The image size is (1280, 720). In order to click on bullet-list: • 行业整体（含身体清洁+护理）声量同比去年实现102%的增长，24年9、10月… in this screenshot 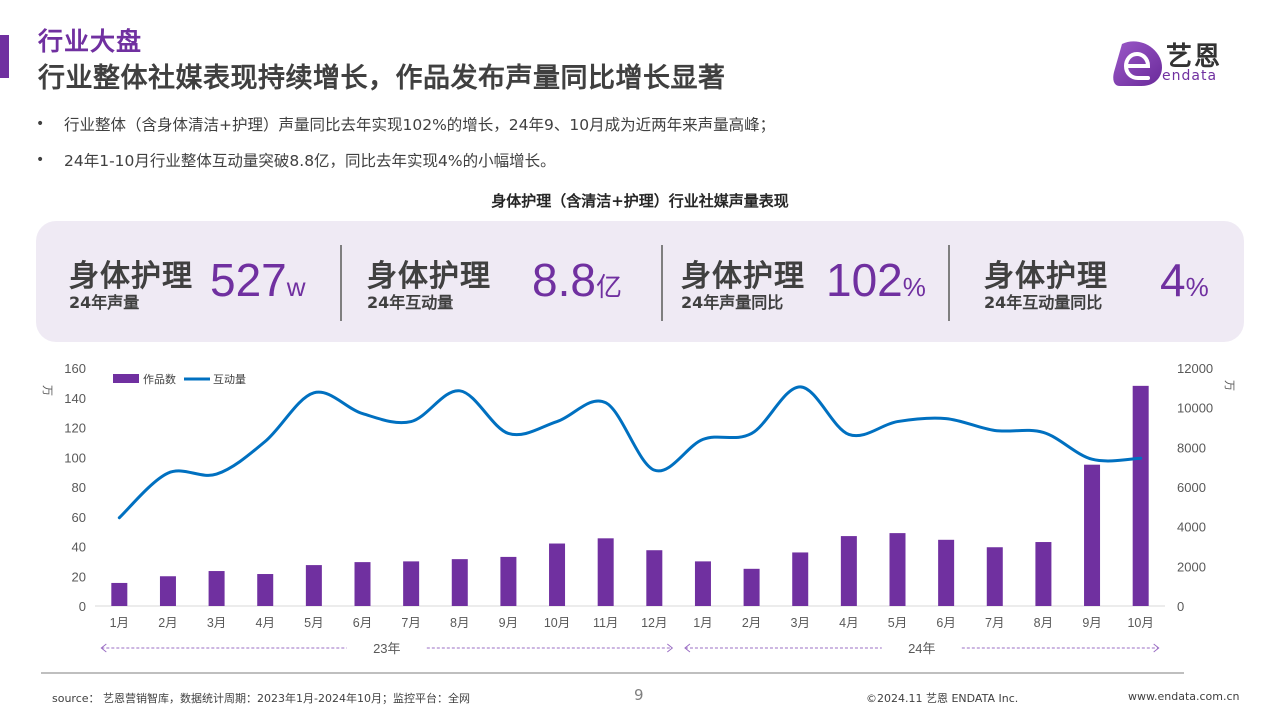, I will do `click(405, 142)`.